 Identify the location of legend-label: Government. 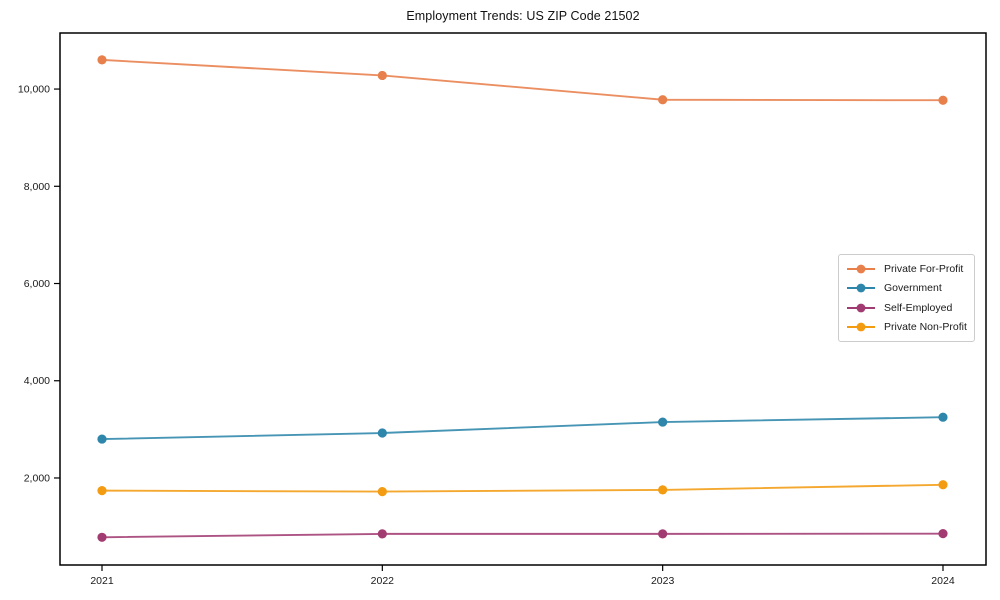
(913, 288).